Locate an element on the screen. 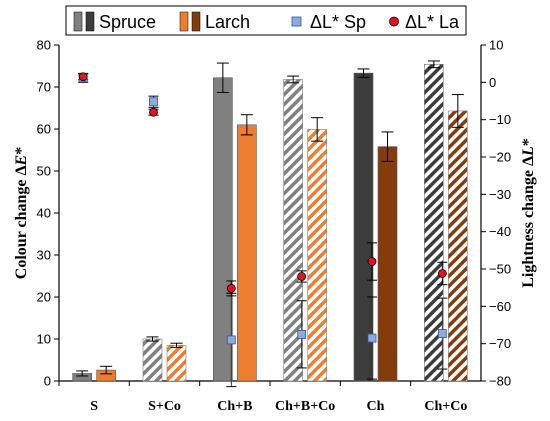 Image resolution: width=550 pixels, height=421 pixels. legend-marker-square is located at coordinates (296, 21).